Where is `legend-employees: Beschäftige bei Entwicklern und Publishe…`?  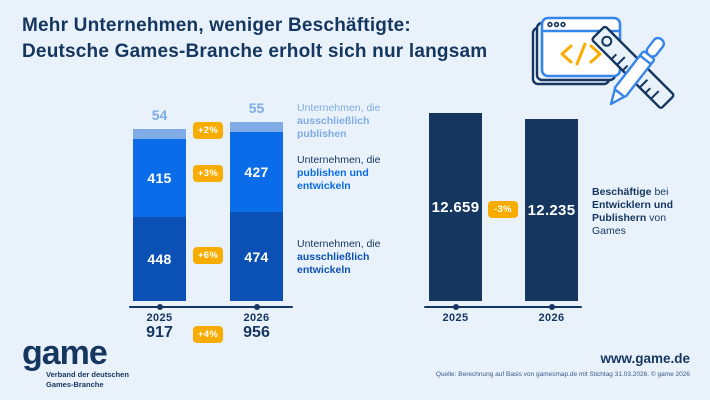
legend-employees: Beschäftige bei Entwicklern und Publishe… is located at coordinates (648, 212).